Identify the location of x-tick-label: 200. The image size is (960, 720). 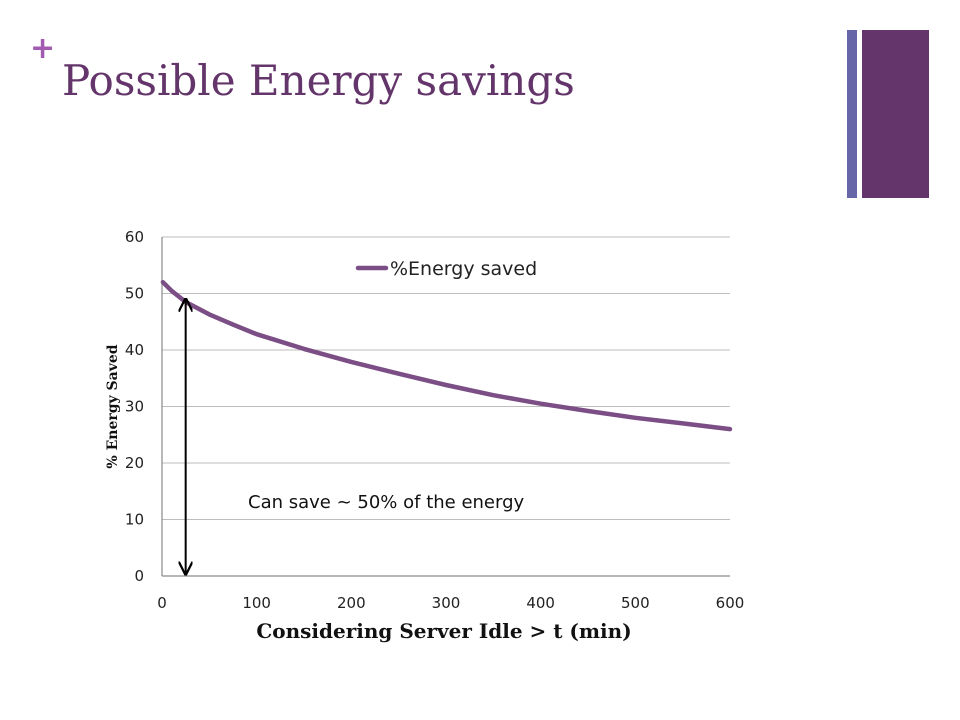
(351, 603).